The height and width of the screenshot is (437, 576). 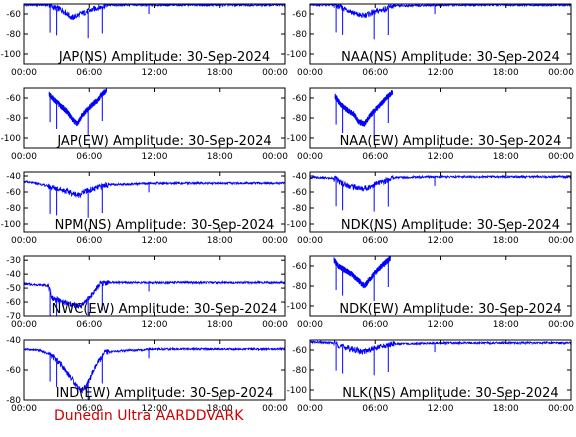 What do you see at coordinates (13, 317) in the screenshot?
I see `y-tick-label: -70` at bounding box center [13, 317].